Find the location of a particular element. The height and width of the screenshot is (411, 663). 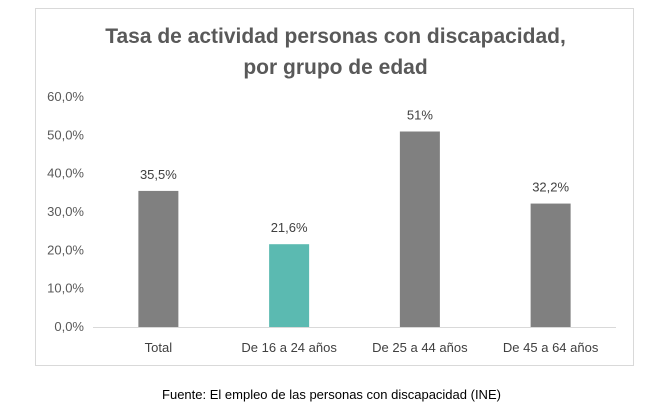

chart-title-line-2: por grupo de edad is located at coordinates (335, 67).